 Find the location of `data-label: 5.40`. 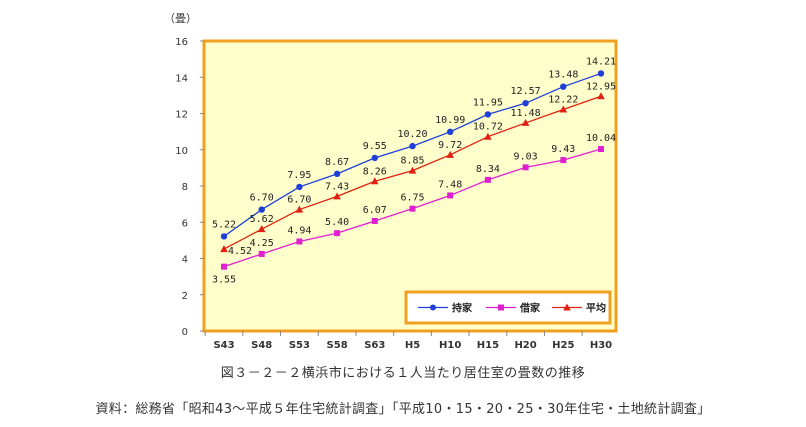

data-label: 5.40 is located at coordinates (337, 222).